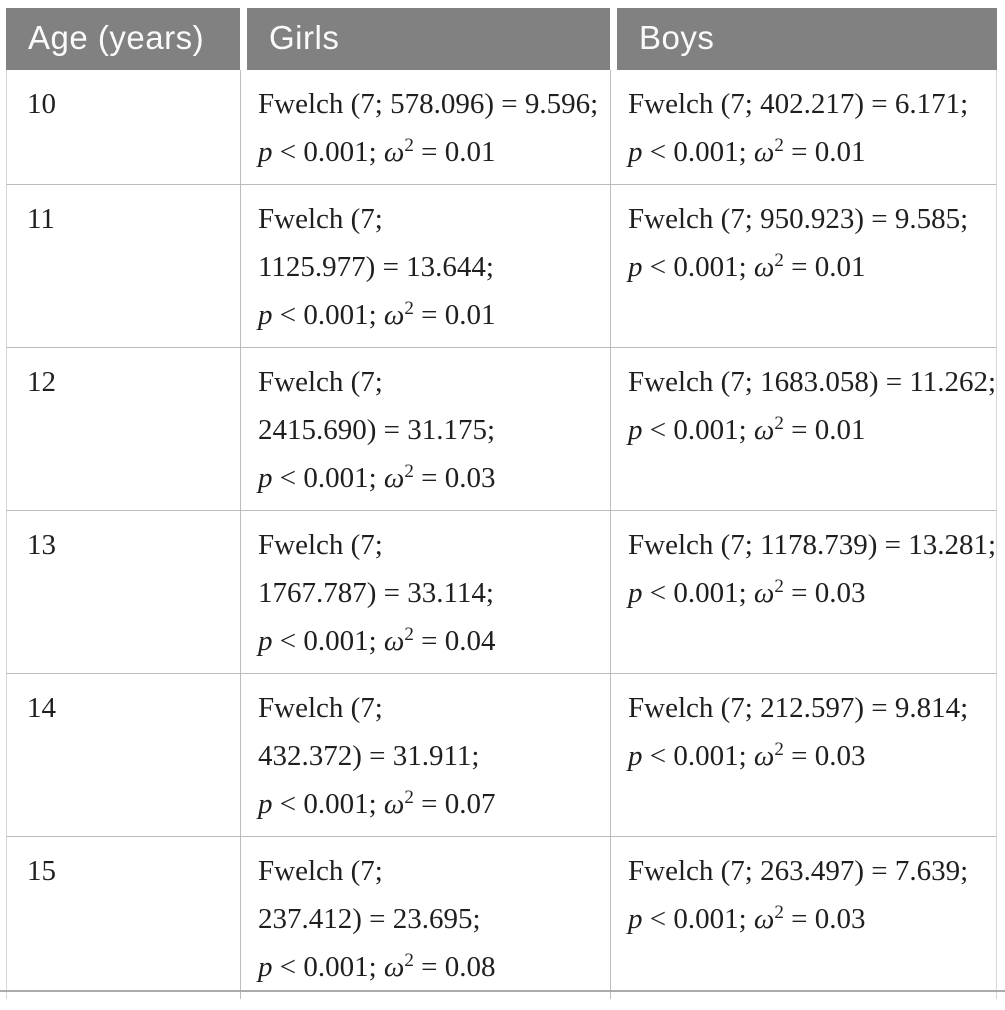 This screenshot has height=1010, width=1005. I want to click on stat-line: Fwelch (7; 1178.739) = 13.281;, so click(812, 545).